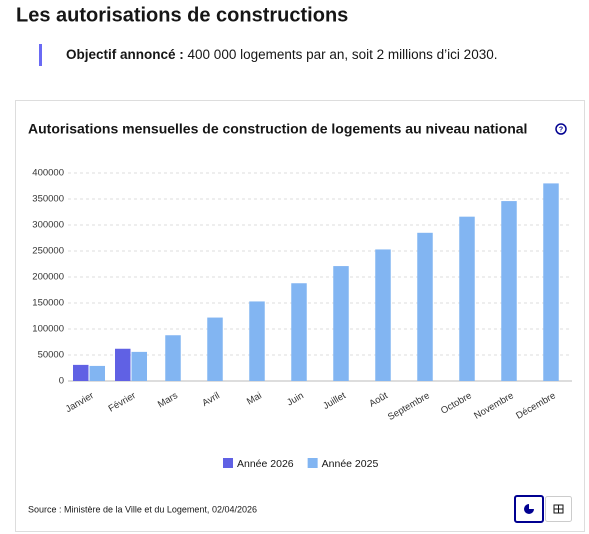 The height and width of the screenshot is (534, 589). What do you see at coordinates (558, 509) in the screenshot?
I see `table-view-button` at bounding box center [558, 509].